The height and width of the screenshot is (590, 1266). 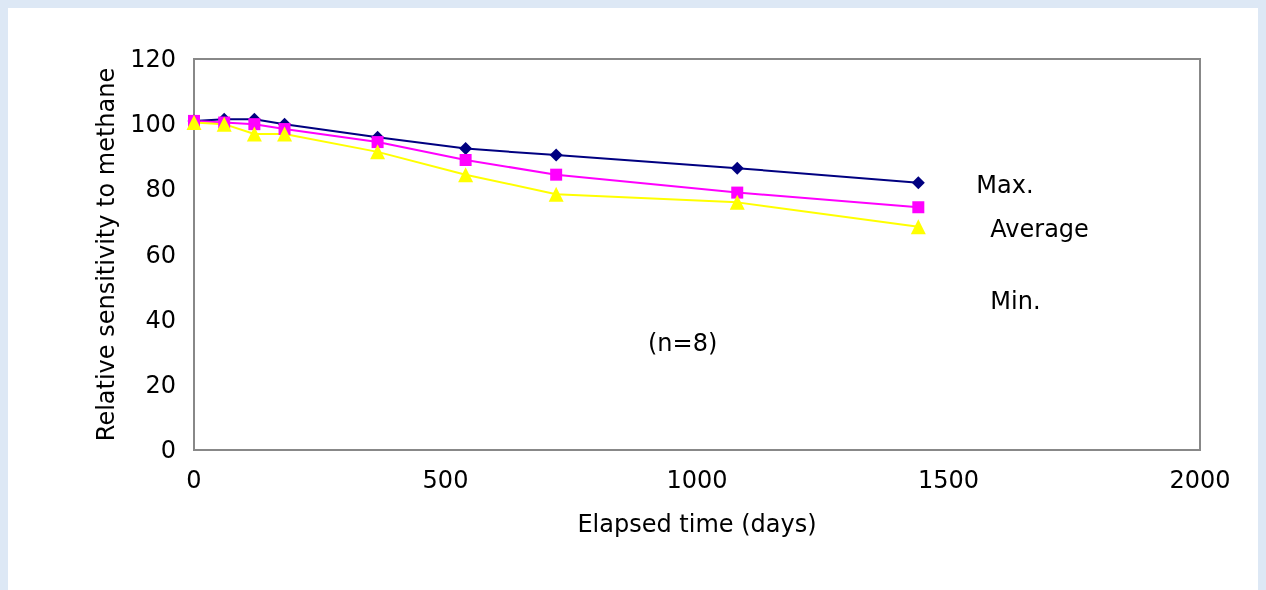 I want to click on y-tick-label: 20, so click(x=160, y=384).